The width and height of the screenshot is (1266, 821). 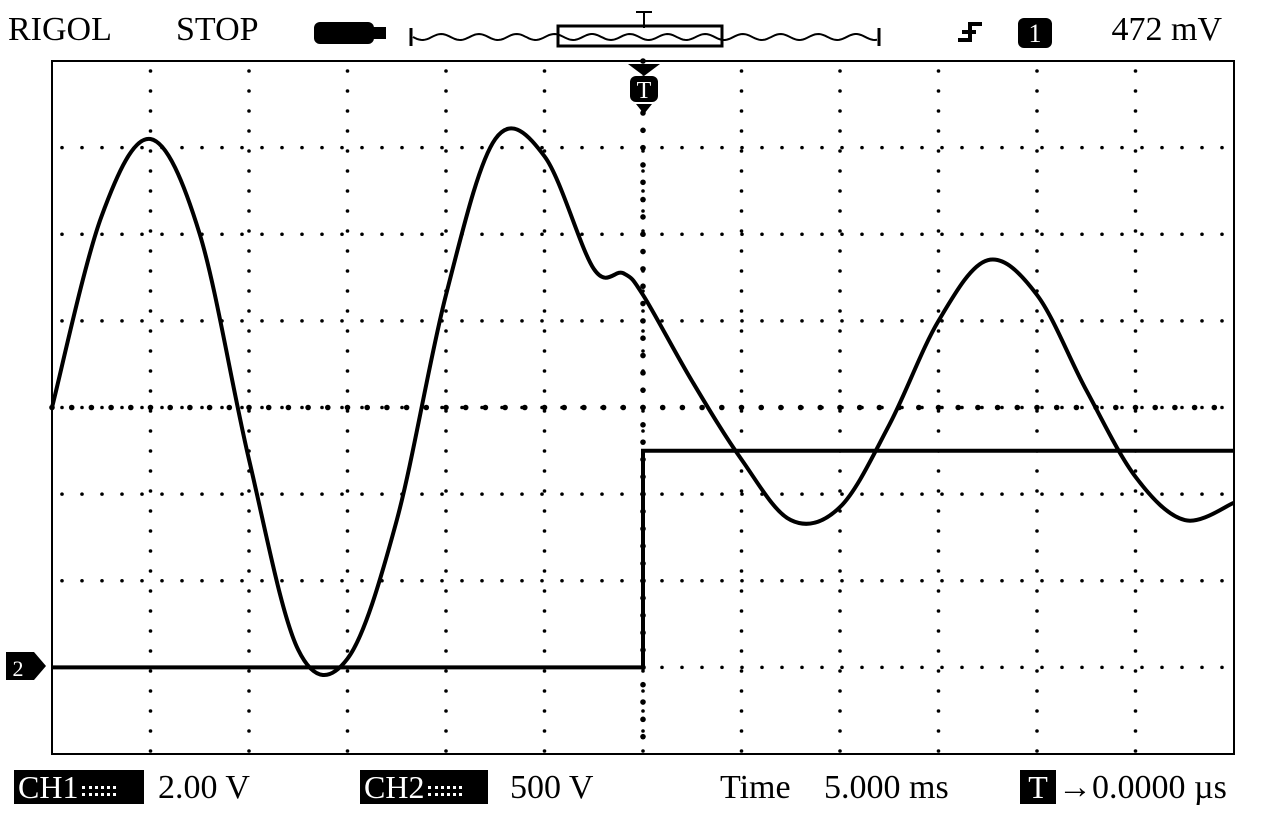 What do you see at coordinates (1038, 787) in the screenshot?
I see `trigger-badge: T` at bounding box center [1038, 787].